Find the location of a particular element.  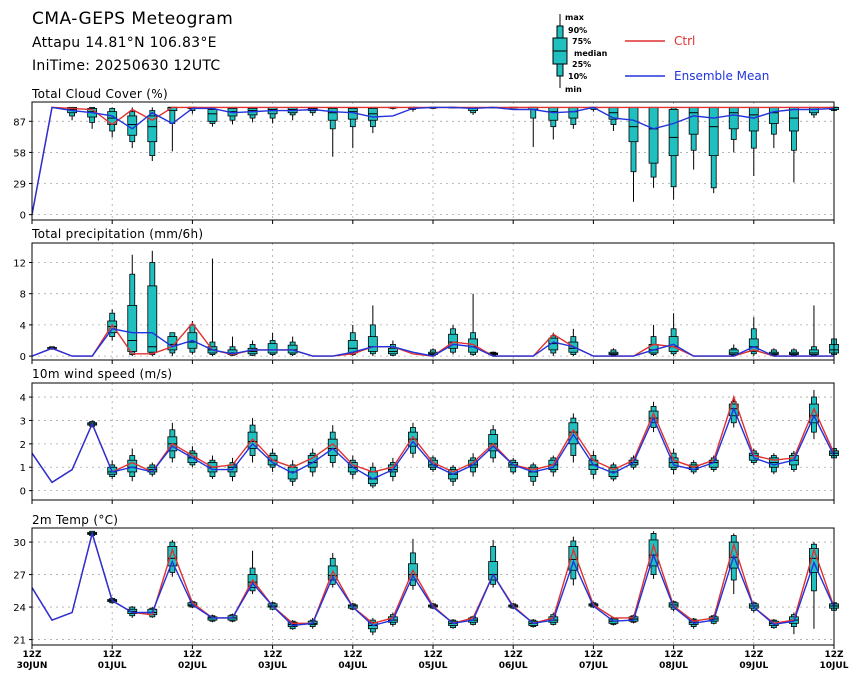

x-date-label: 09JUL is located at coordinates (753, 666).